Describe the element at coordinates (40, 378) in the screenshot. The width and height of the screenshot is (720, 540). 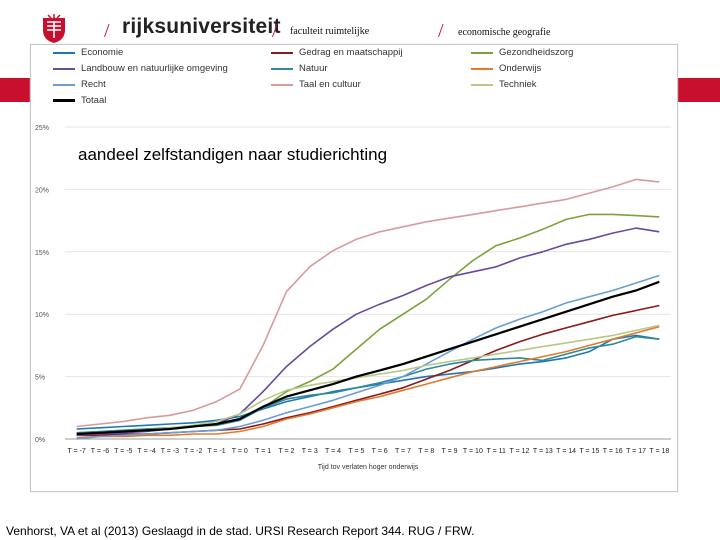
I see `y-tick-label: 5%` at that location.